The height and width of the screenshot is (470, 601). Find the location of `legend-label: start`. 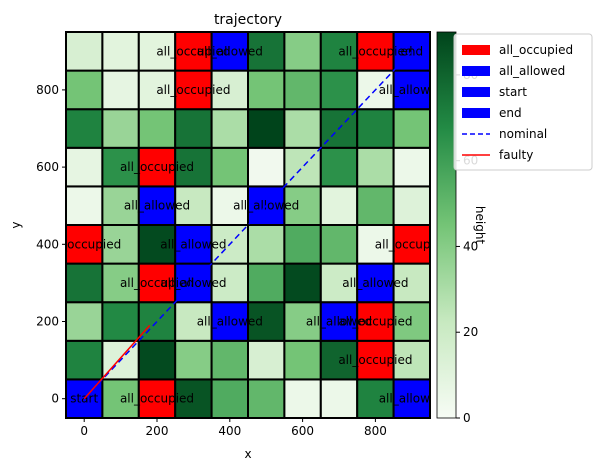

legend-label: start is located at coordinates (513, 92).